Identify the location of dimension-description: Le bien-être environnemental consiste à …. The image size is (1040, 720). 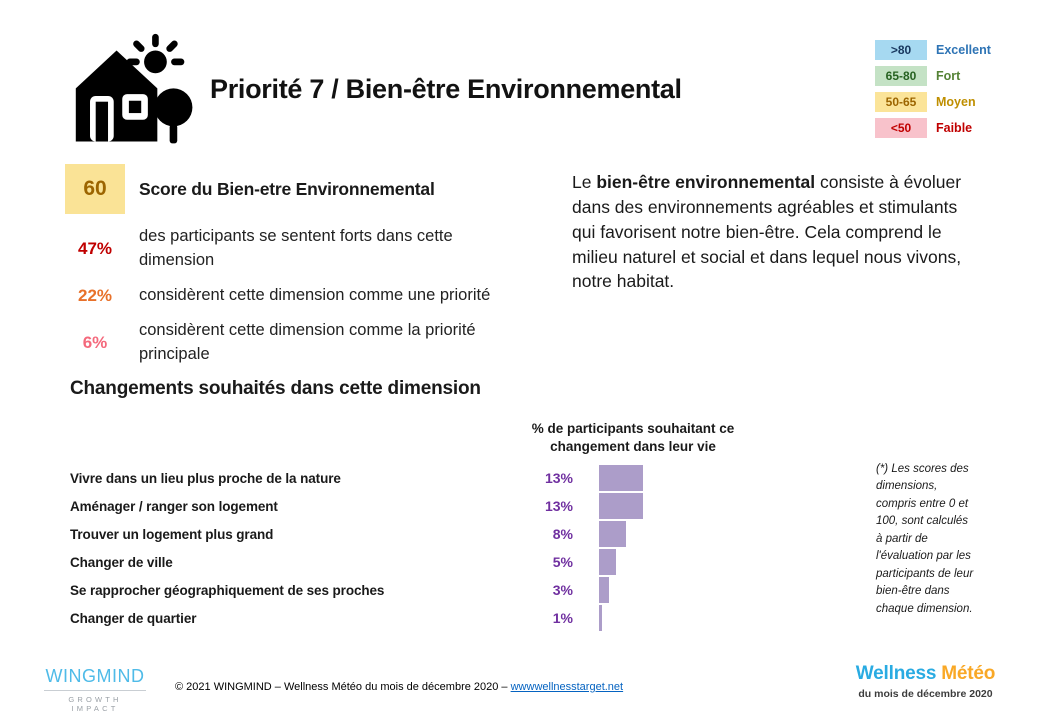
(774, 232).